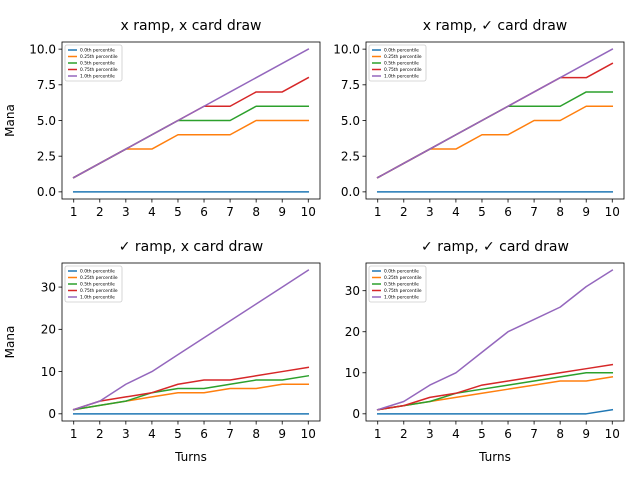 The height and width of the screenshot is (480, 640). I want to click on y-tick-label: 7.5, so click(350, 85).